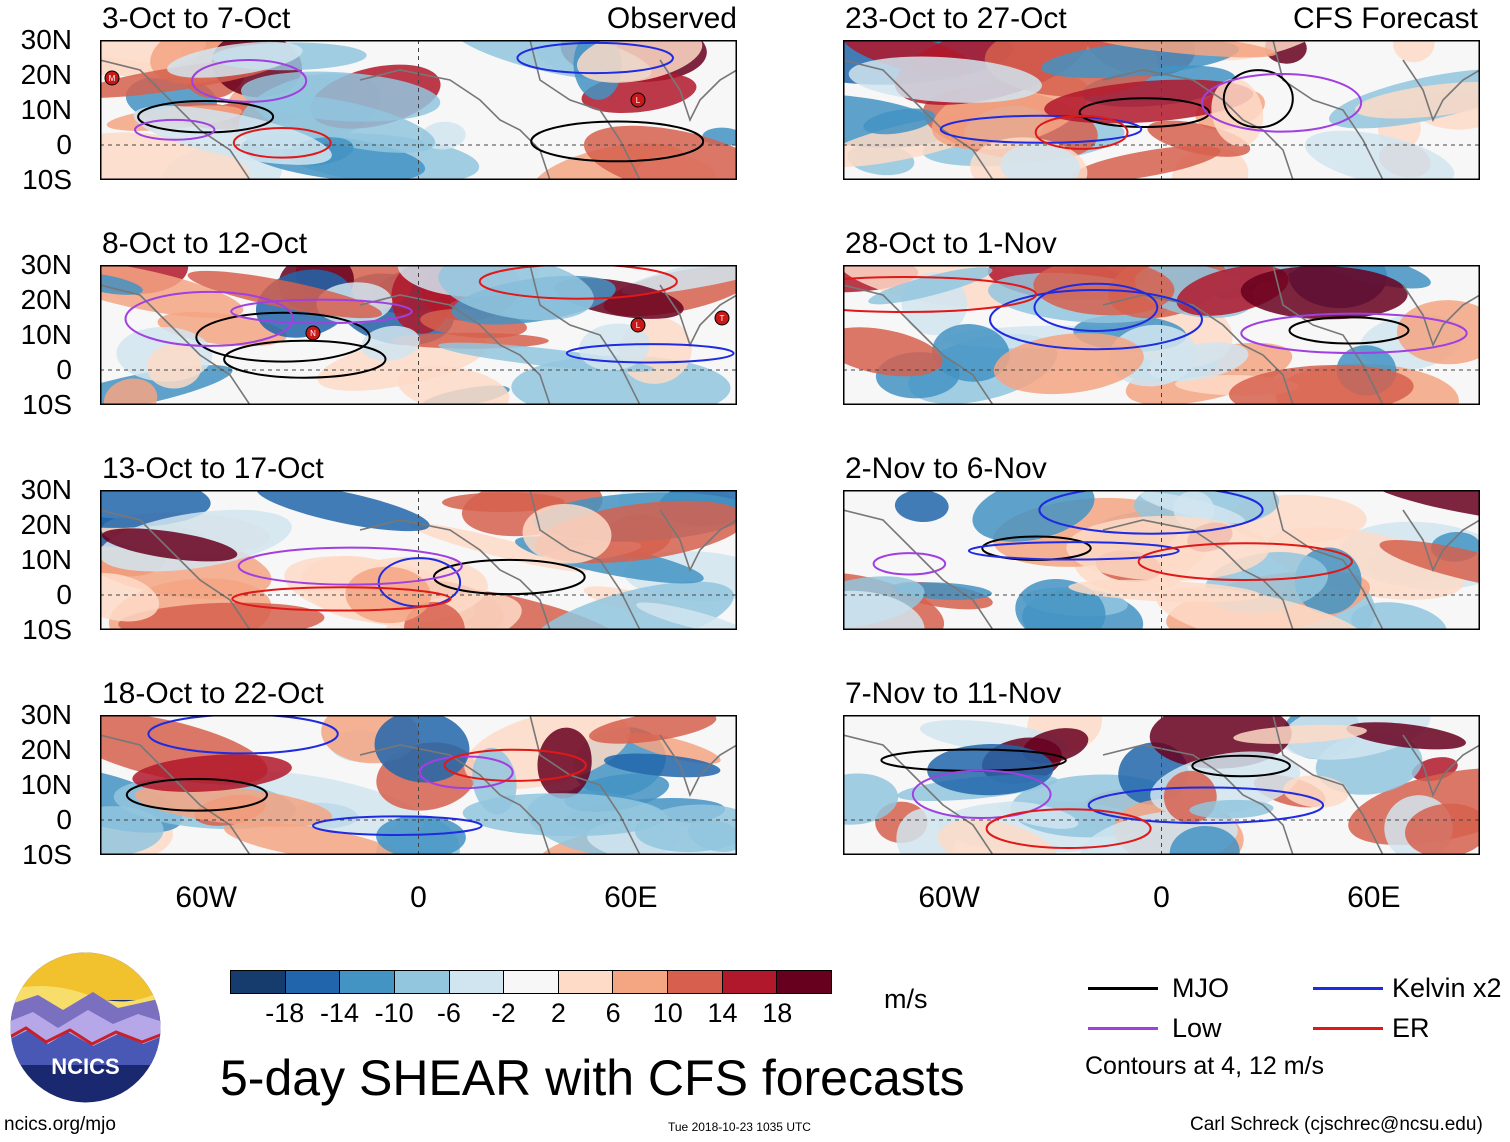 This screenshot has height=1142, width=1510. What do you see at coordinates (613, 1013) in the screenshot?
I see `colorbar-tick-label: 6` at bounding box center [613, 1013].